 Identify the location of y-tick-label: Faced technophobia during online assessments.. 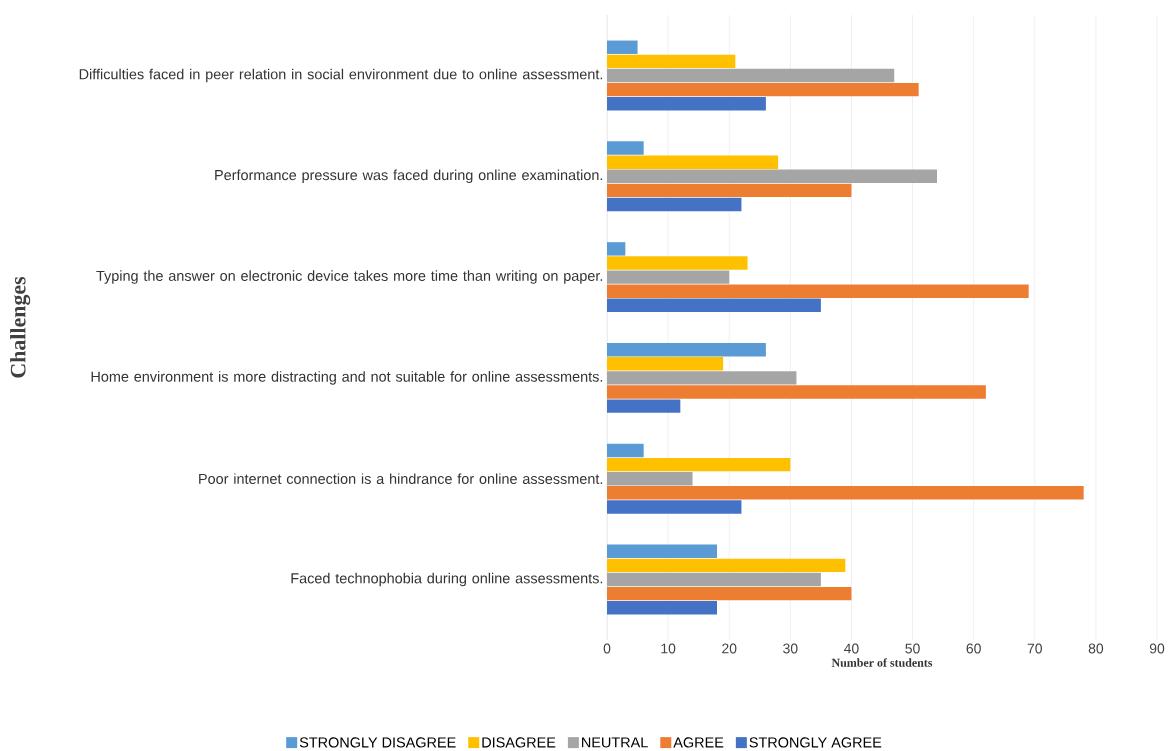
(447, 579).